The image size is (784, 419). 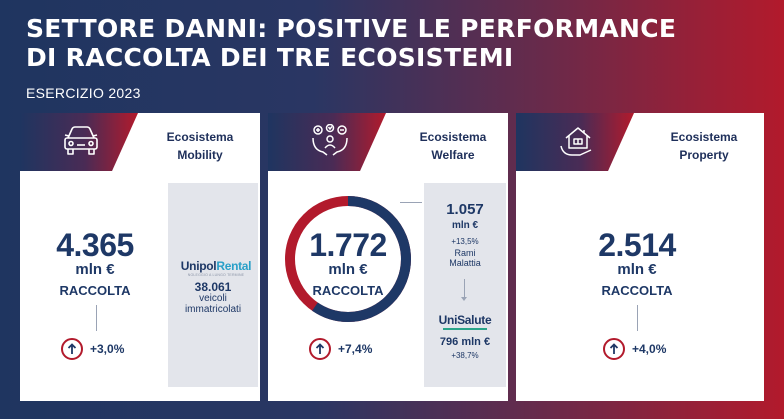 What do you see at coordinates (465, 209) in the screenshot?
I see `rami-malattia-value: 1.057` at bounding box center [465, 209].